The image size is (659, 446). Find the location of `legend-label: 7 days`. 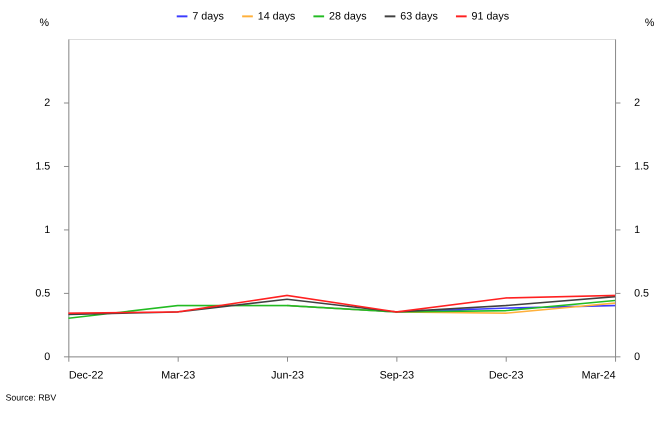

legend-label: 7 days is located at coordinates (208, 16).